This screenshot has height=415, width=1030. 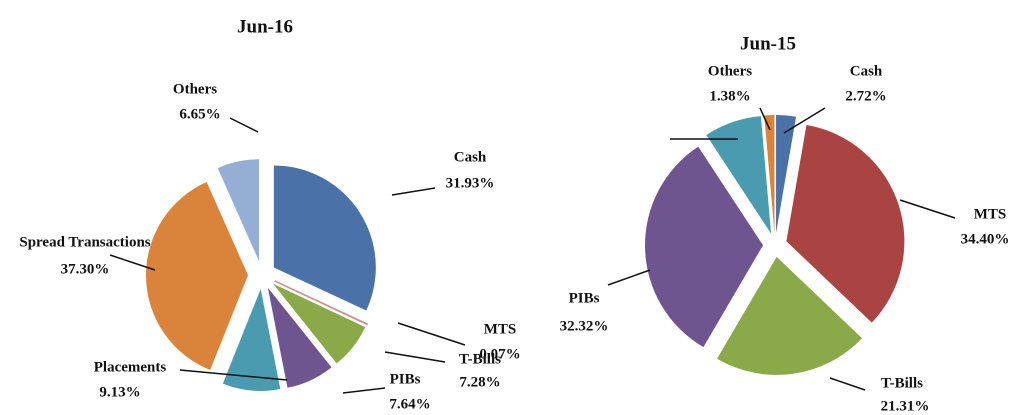 What do you see at coordinates (729, 96) in the screenshot?
I see `value-label: 1.38%` at bounding box center [729, 96].